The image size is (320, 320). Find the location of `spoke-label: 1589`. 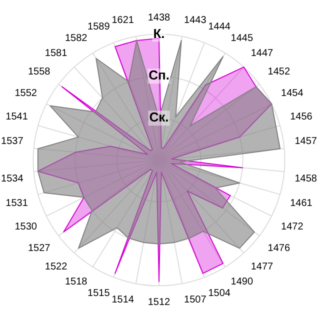

spoke-label: 1589 is located at coordinates (99, 27).